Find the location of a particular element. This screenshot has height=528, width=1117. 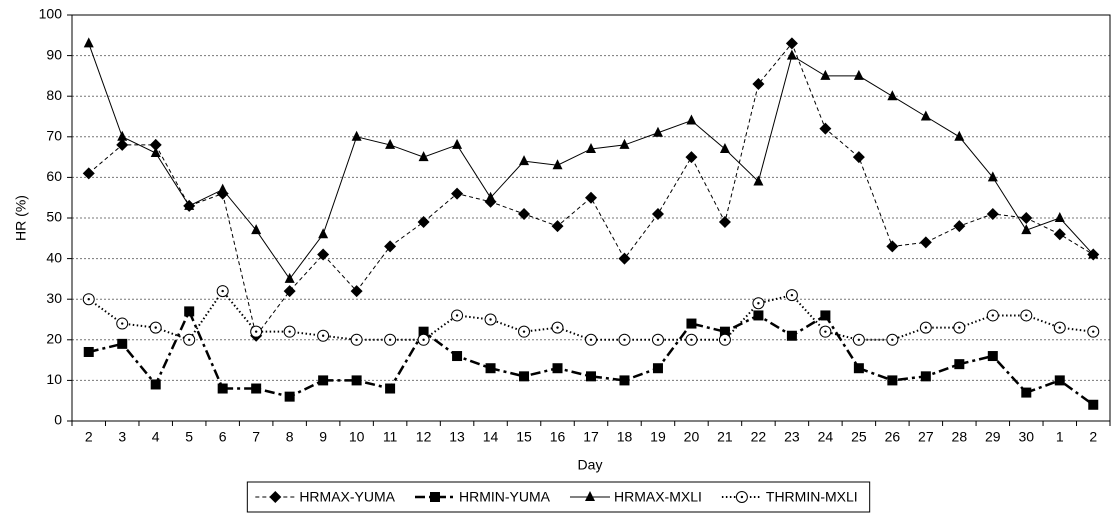

x-tick-label: 26 is located at coordinates (893, 437).